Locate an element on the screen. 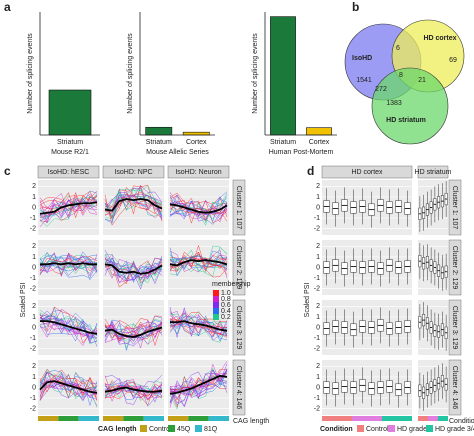  y-axis-label: Scaled PSI is located at coordinates (23, 300).